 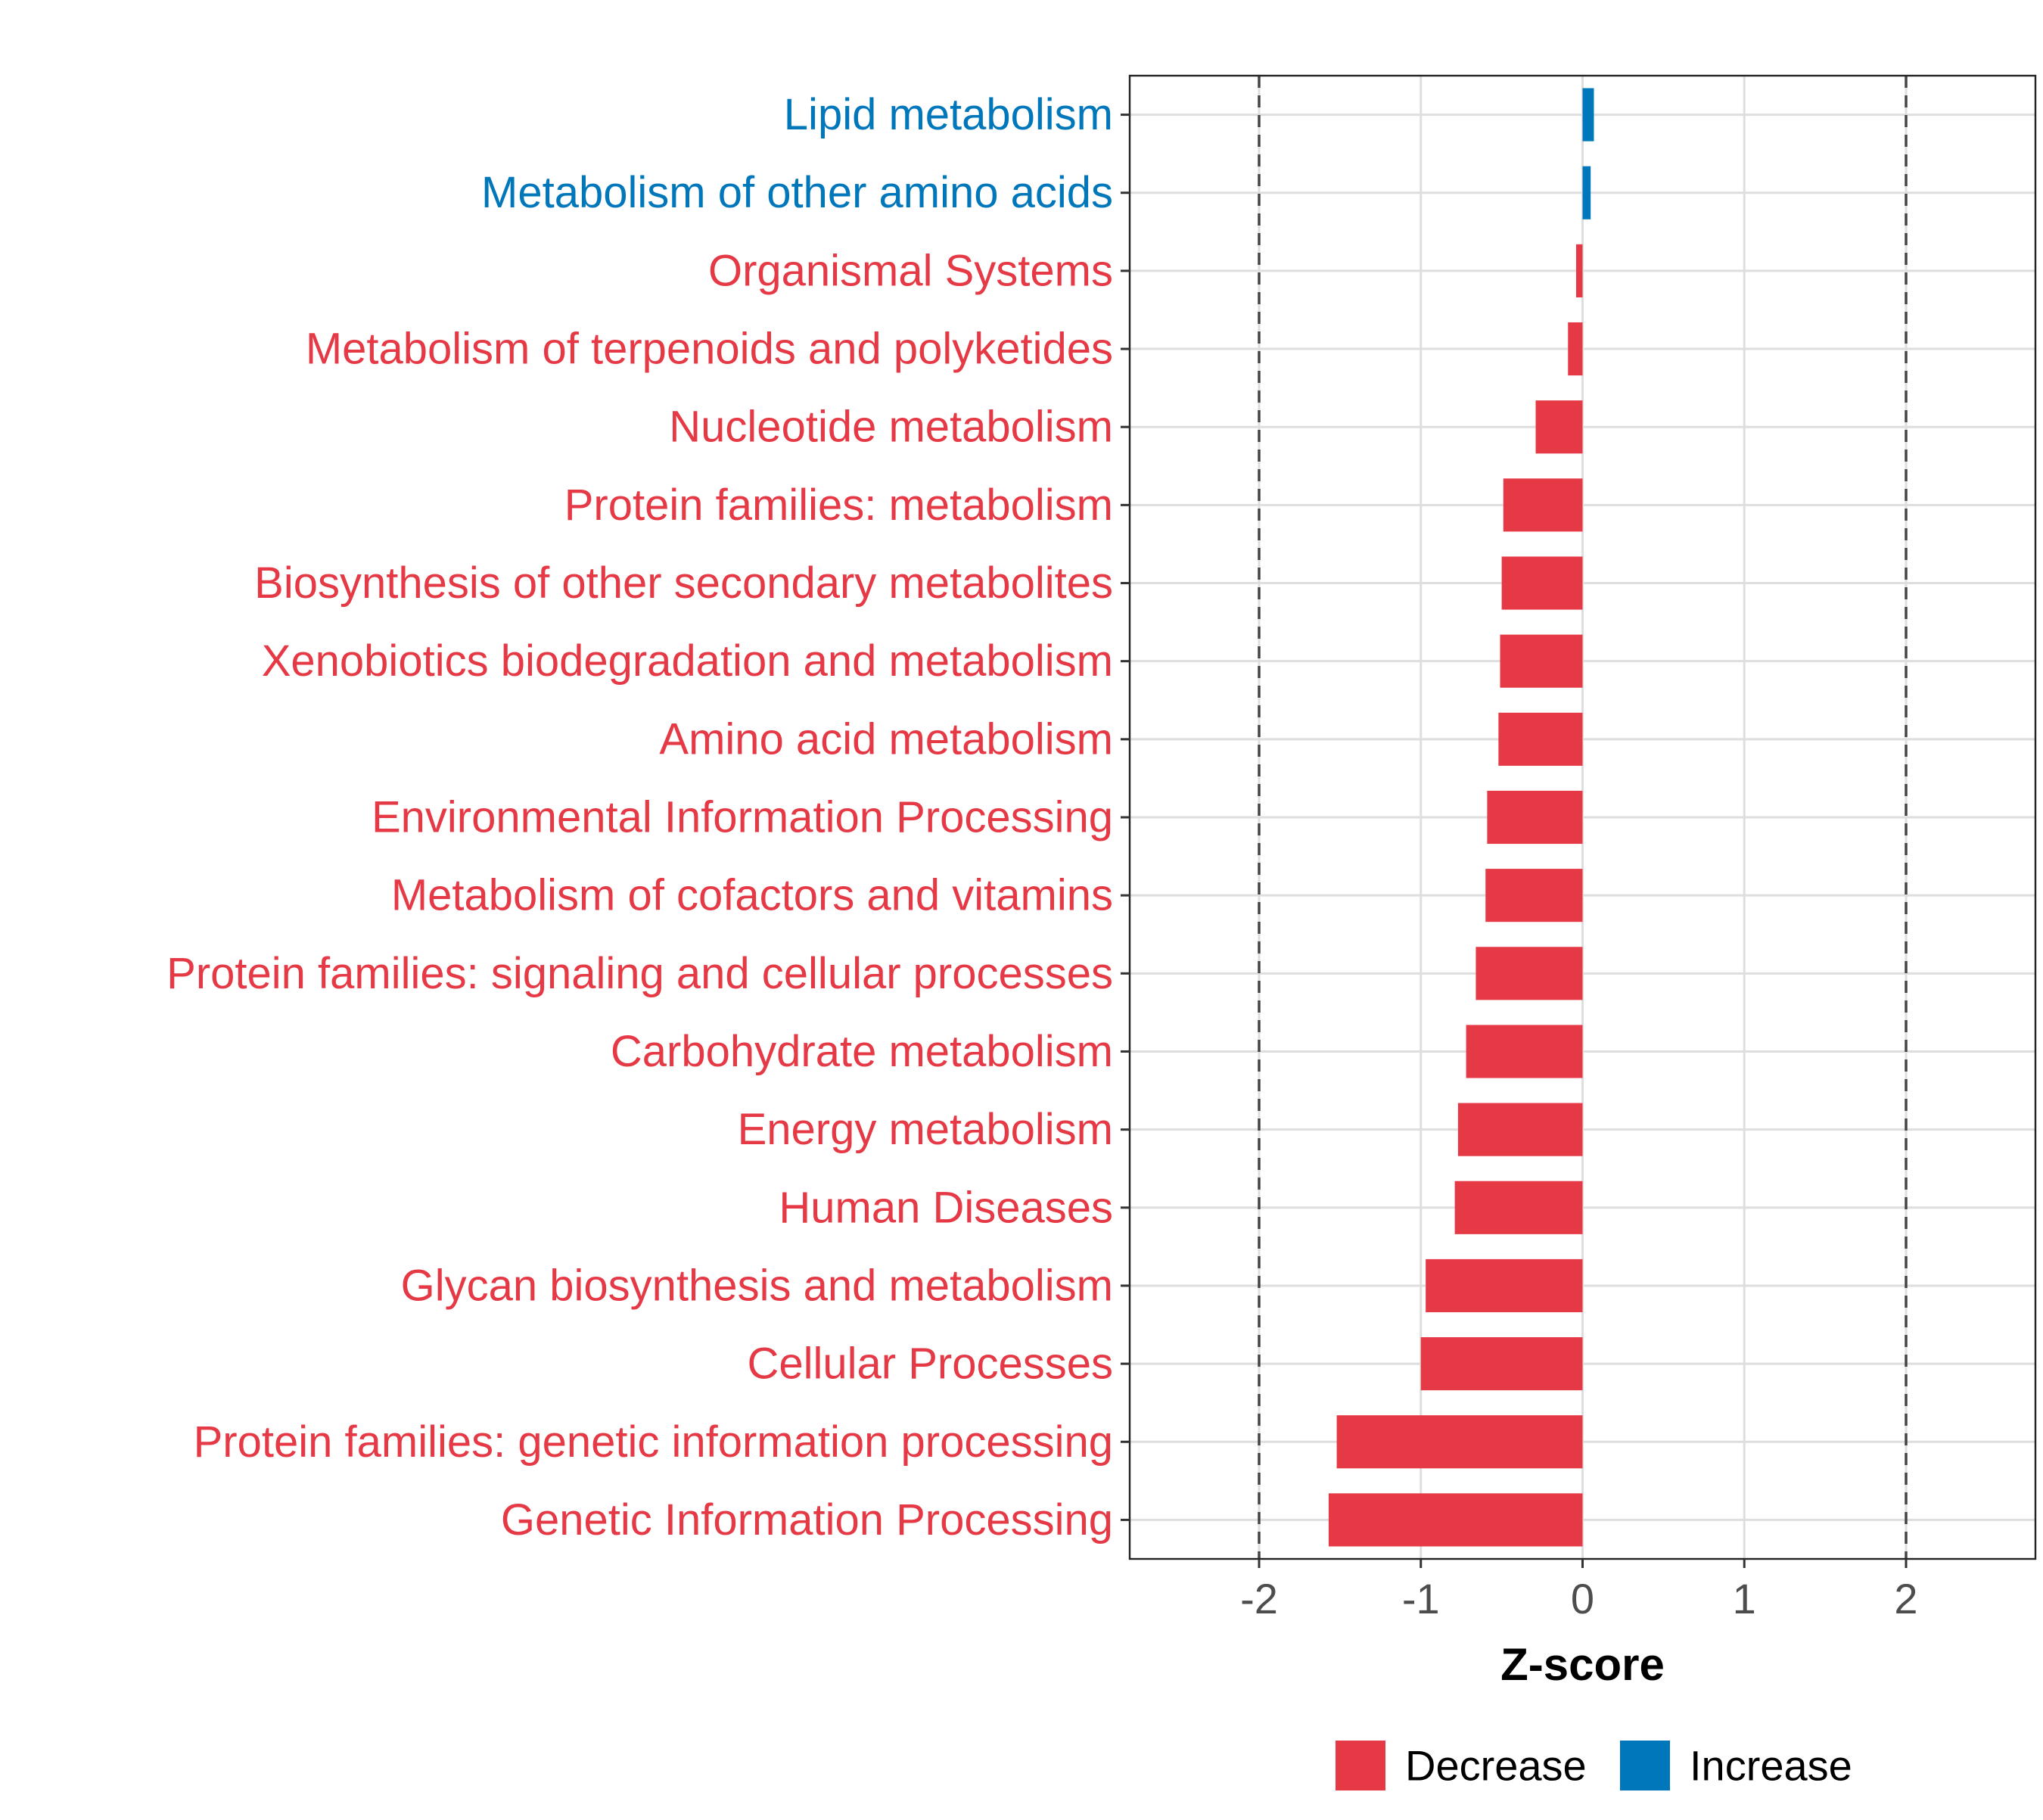 What do you see at coordinates (1361, 1765) in the screenshot?
I see `legend-key-decrease` at bounding box center [1361, 1765].